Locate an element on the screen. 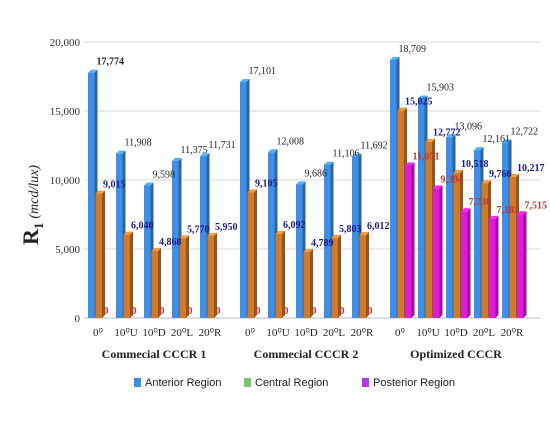 The image size is (550, 424). y-tick-label: 5,000 is located at coordinates (67, 250).